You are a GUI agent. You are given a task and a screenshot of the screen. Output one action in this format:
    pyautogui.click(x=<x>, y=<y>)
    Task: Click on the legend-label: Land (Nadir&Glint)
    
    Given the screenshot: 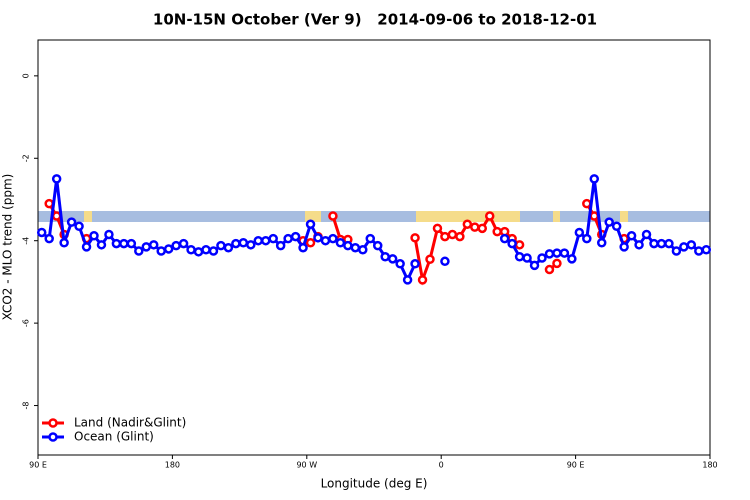 What is the action you would take?
    pyautogui.click(x=130, y=423)
    